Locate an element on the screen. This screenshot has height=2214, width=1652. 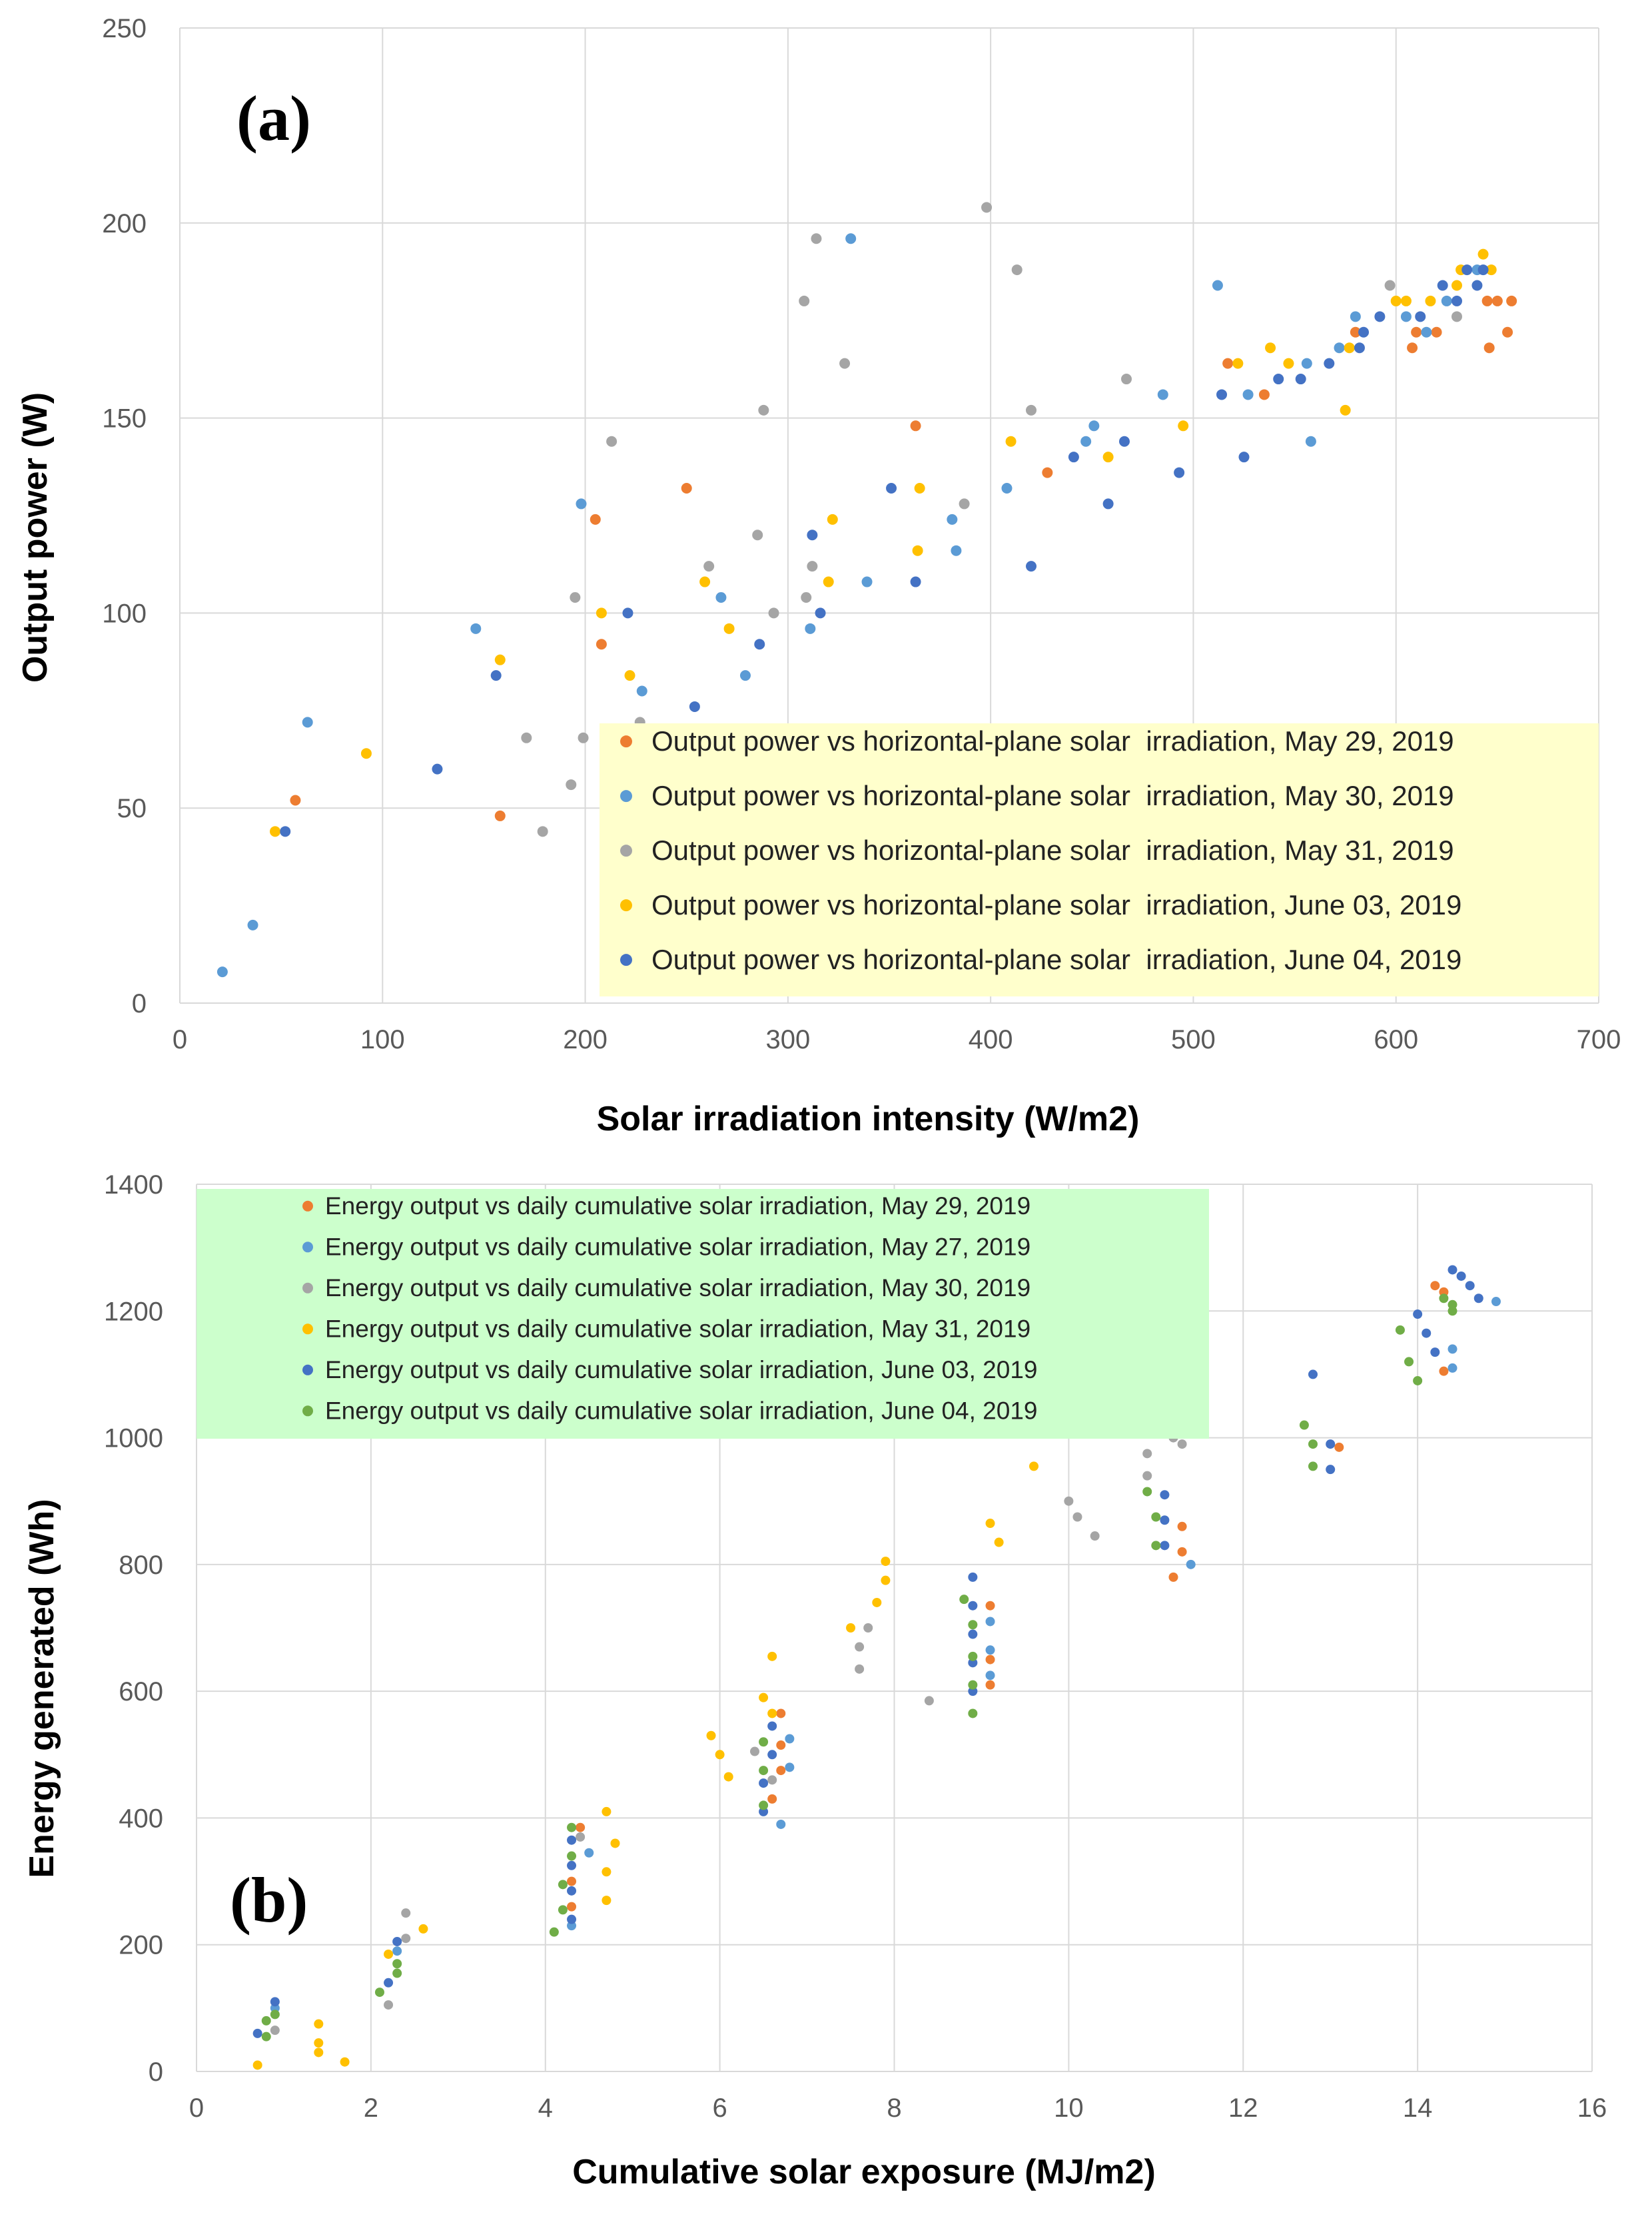
y-tick-label: 200 is located at coordinates (141, 1946).